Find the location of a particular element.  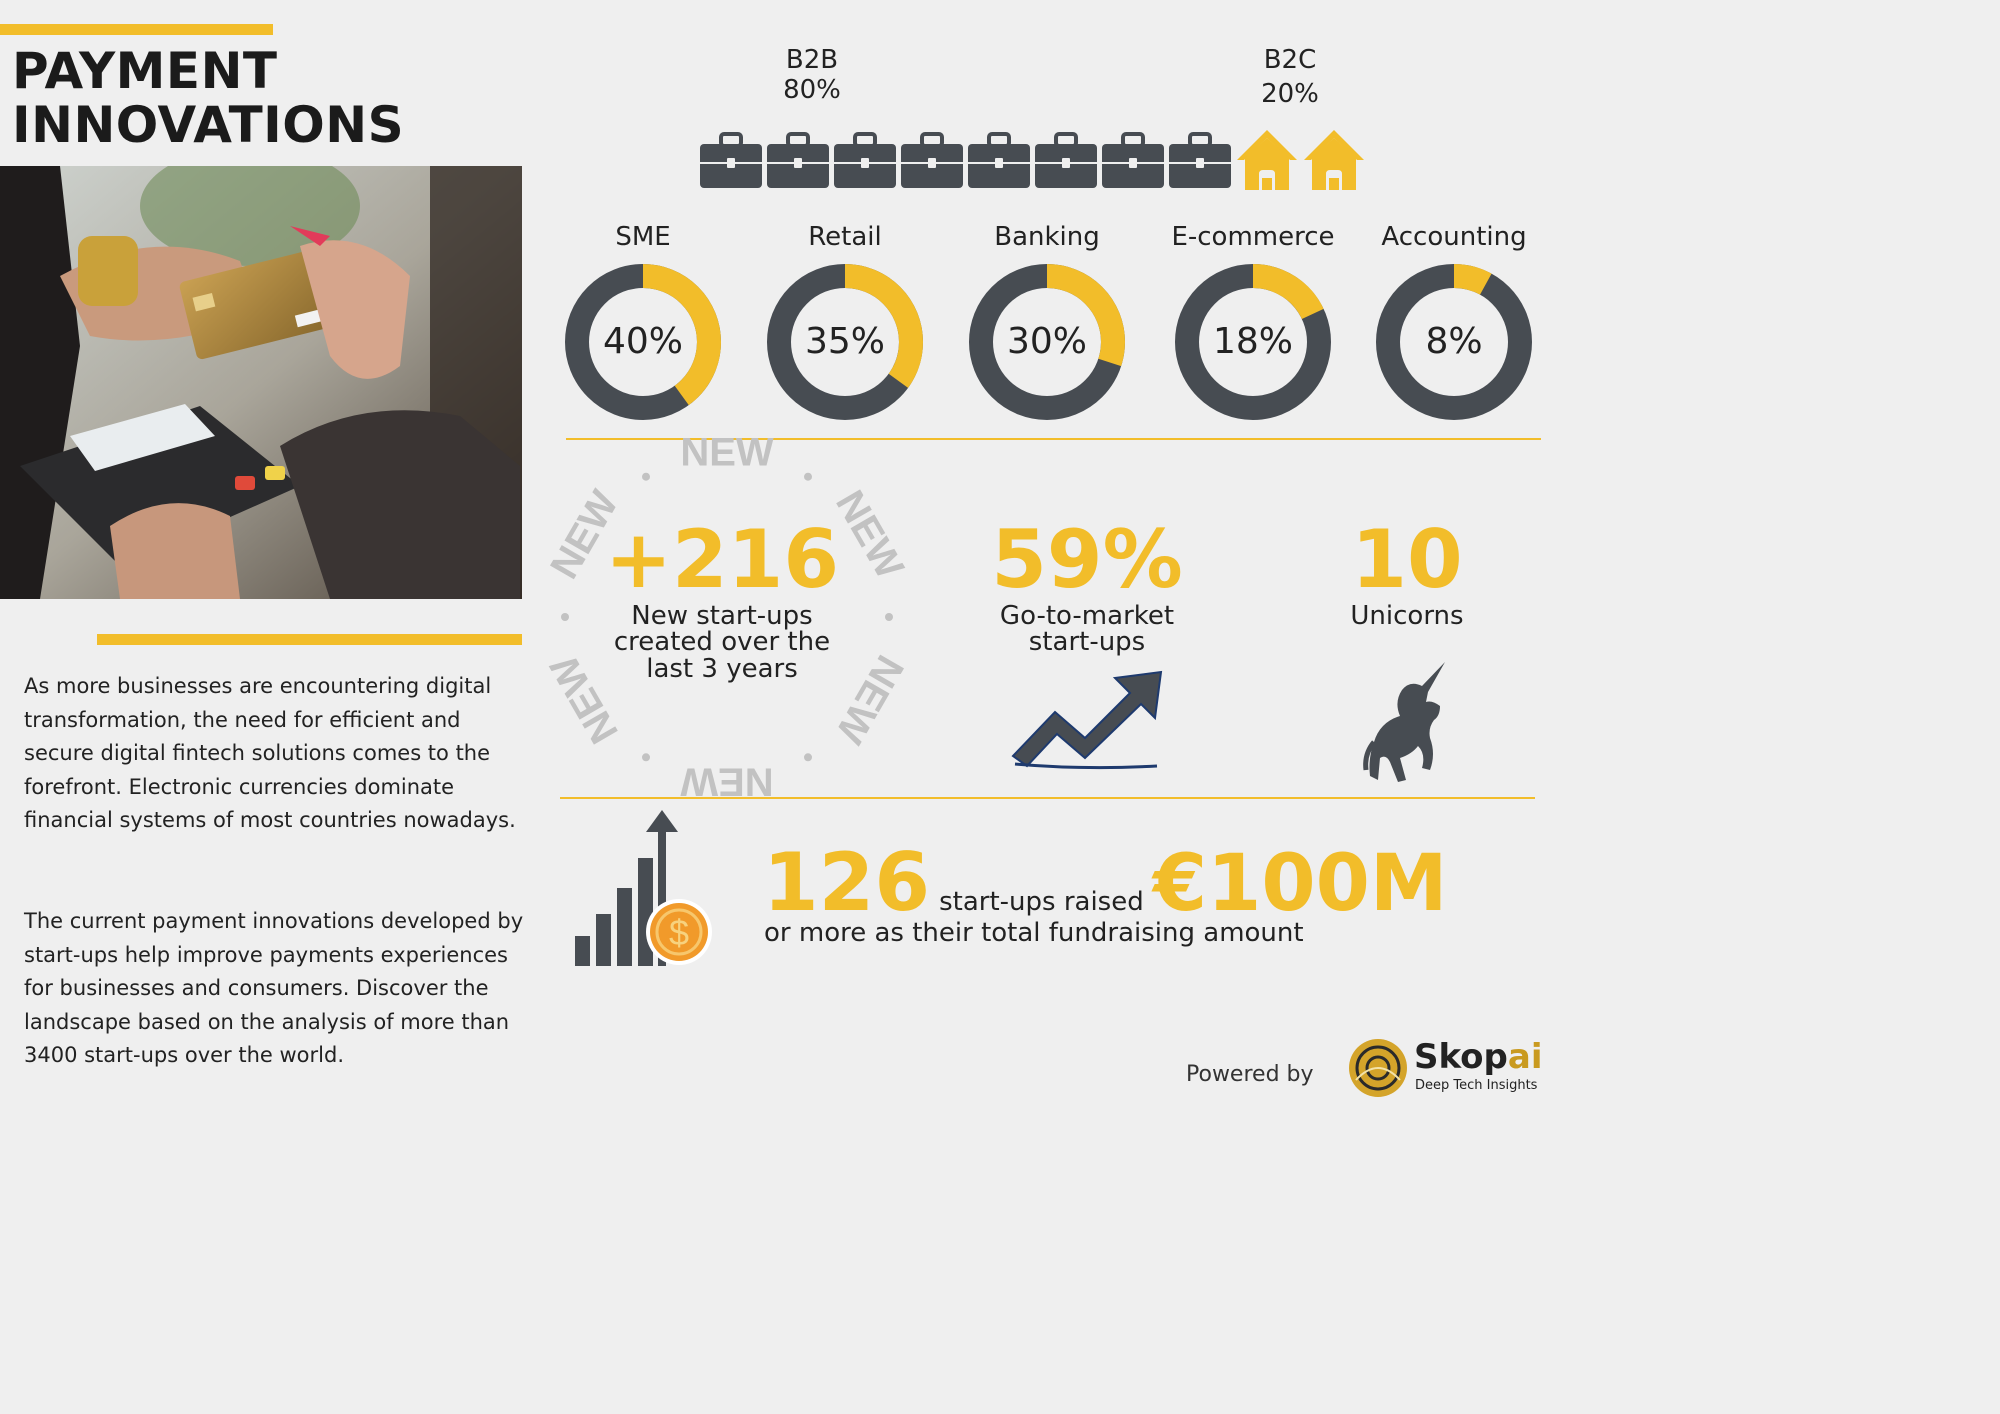

page-title: PAYMENT INNOVATIONS is located at coordinates (208, 98).